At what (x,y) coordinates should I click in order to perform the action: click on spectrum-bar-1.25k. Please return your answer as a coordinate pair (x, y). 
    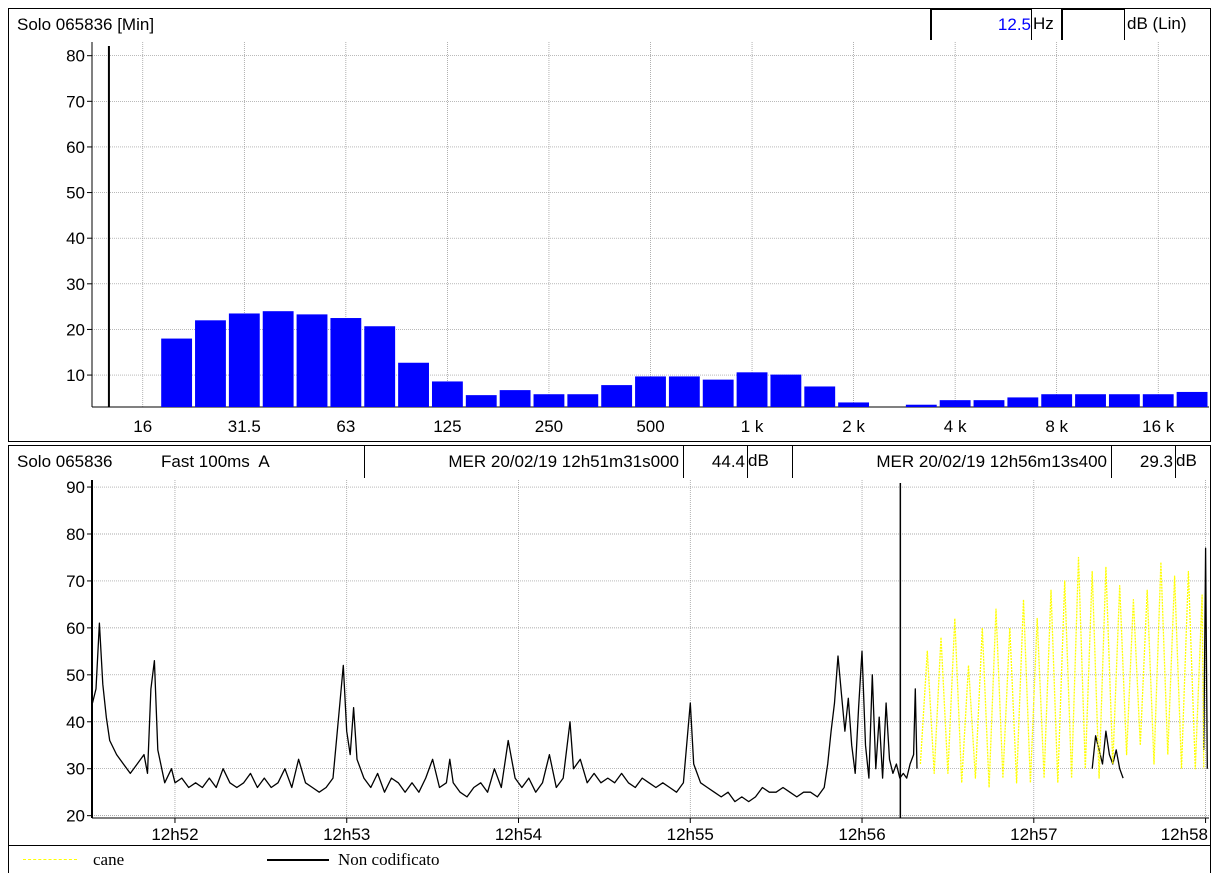
    Looking at the image, I should click on (786, 390).